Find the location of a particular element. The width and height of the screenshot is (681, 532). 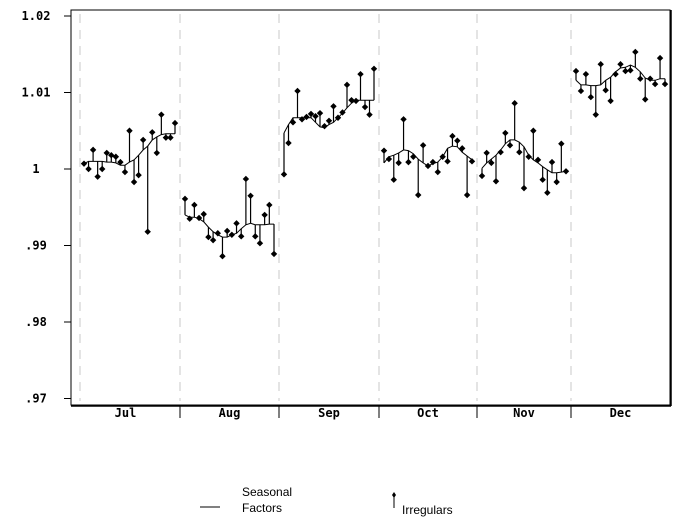

x-tick-label: Oct is located at coordinates (428, 413).